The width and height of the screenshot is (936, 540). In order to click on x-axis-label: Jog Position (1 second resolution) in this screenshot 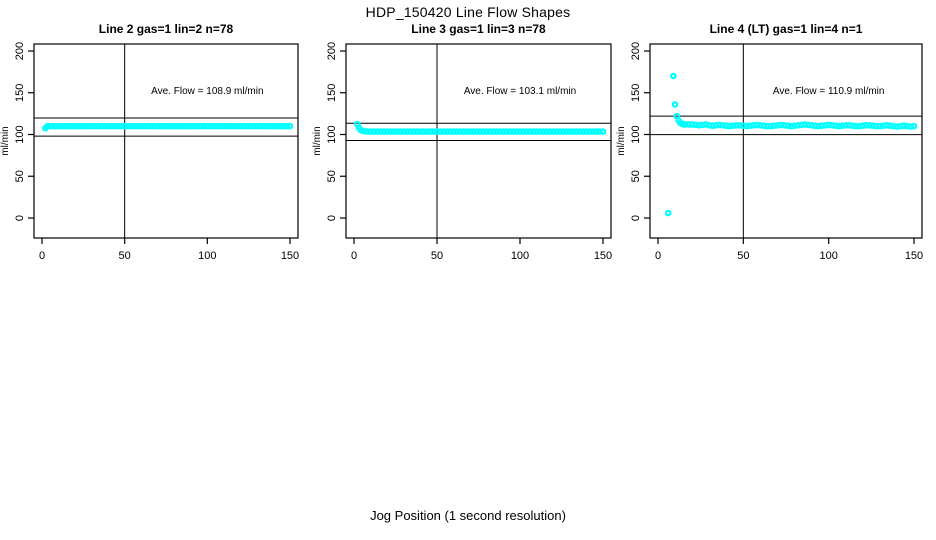, I will do `click(468, 515)`.